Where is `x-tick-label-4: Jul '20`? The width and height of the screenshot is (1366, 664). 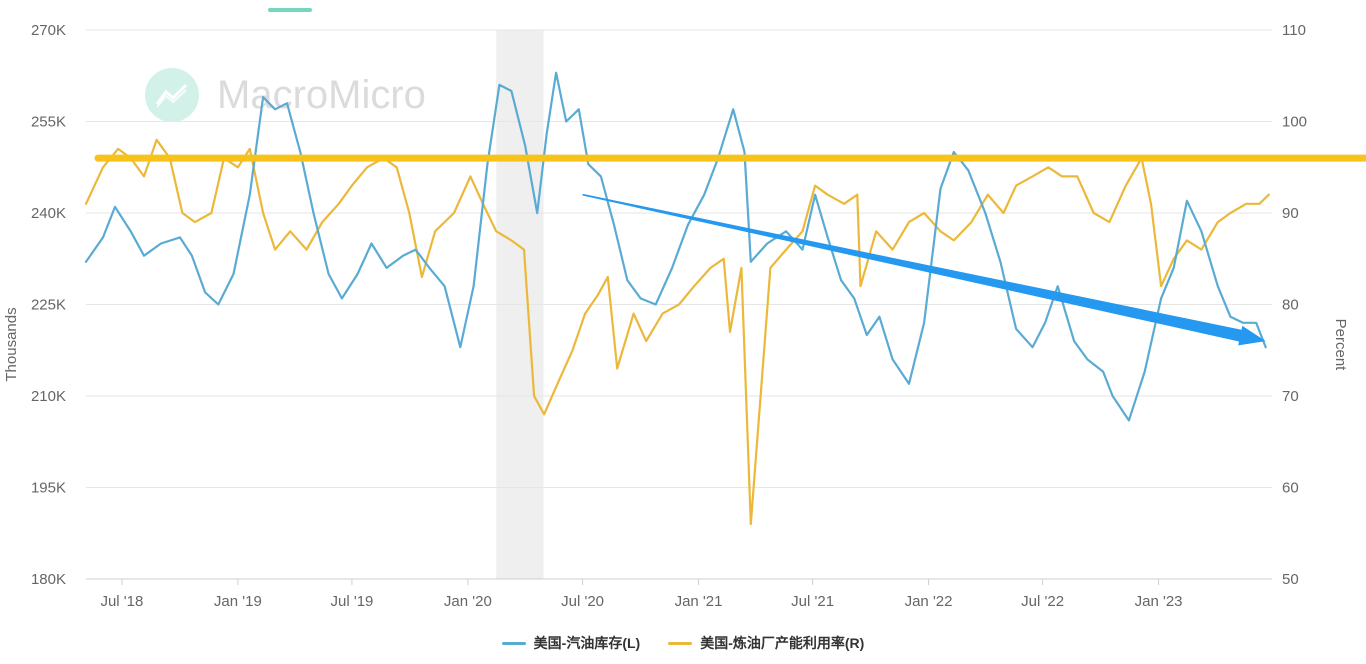
x-tick-label-4: Jul '20 is located at coordinates (582, 601).